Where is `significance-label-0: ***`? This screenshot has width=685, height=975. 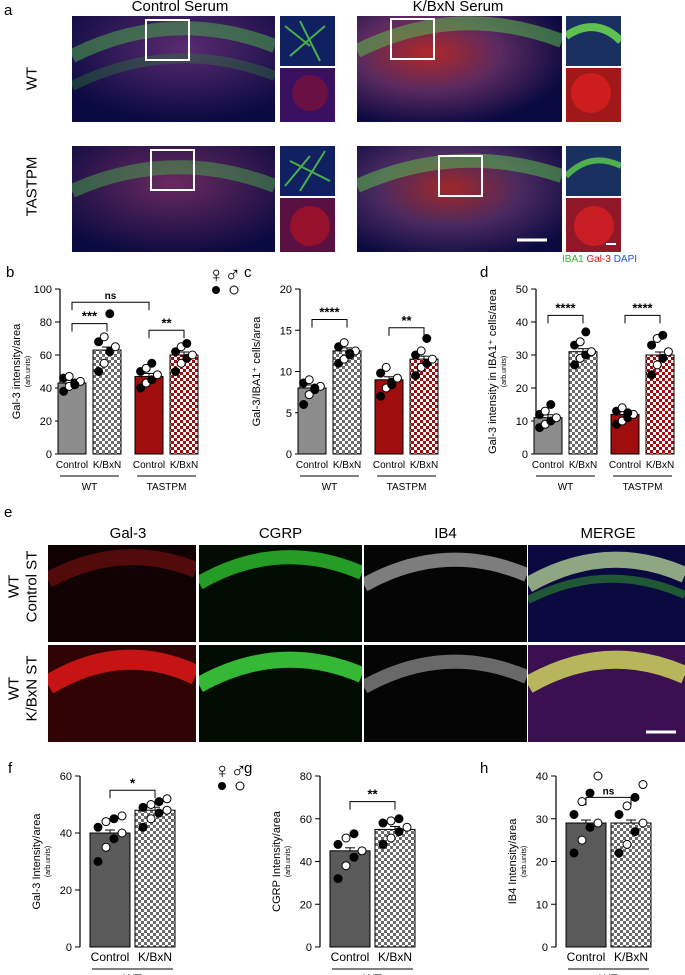
significance-label-0: *** is located at coordinates (90, 316).